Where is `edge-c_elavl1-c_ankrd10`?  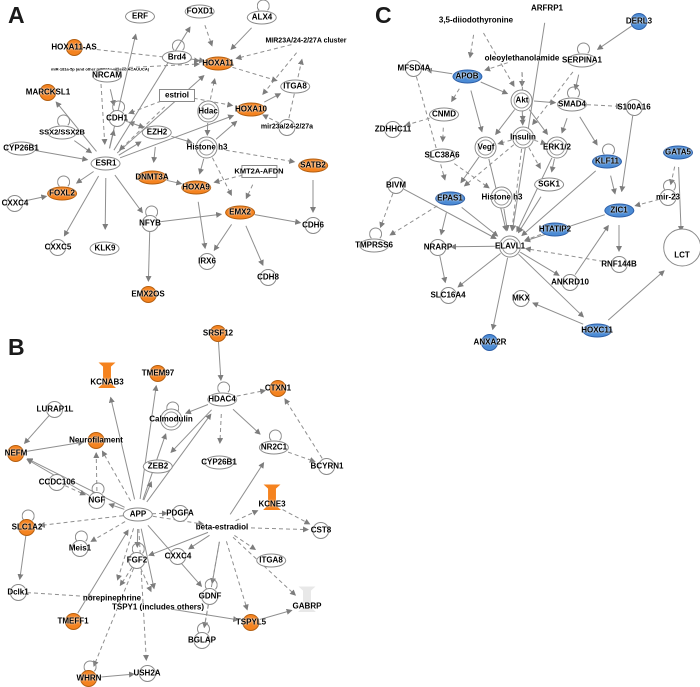
edge-c_elavl1-c_ankrd10 is located at coordinates (540, 263).